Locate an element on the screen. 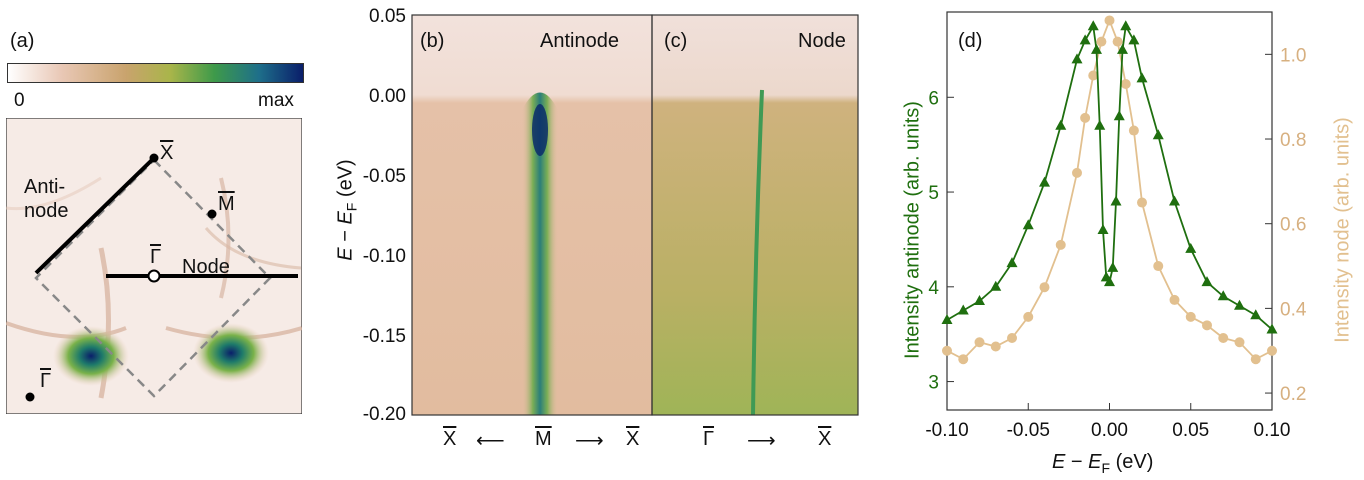  x-tick-label: 0.05 is located at coordinates (1190, 430).